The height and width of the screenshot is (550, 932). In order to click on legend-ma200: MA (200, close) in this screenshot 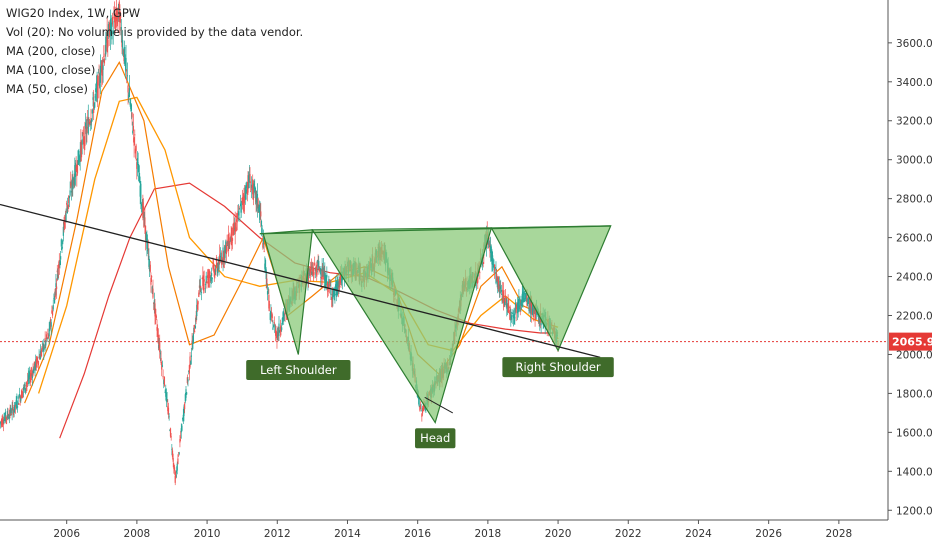, I will do `click(51, 51)`.